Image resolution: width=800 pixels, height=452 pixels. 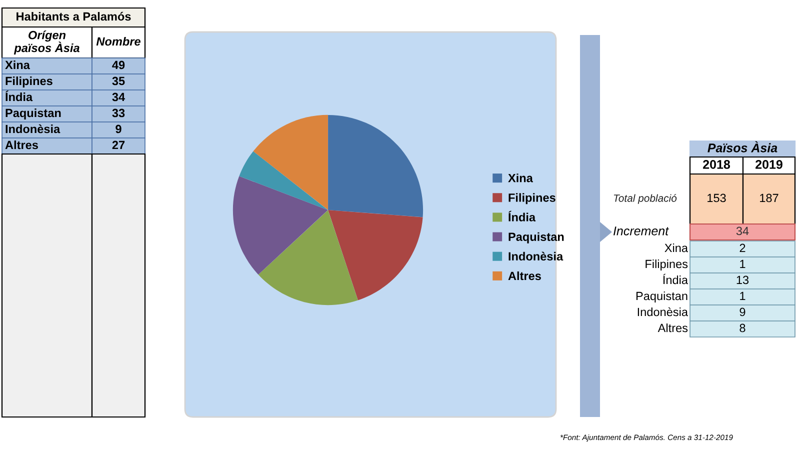 What do you see at coordinates (524, 275) in the screenshot?
I see `legend-label: Altres` at bounding box center [524, 275].